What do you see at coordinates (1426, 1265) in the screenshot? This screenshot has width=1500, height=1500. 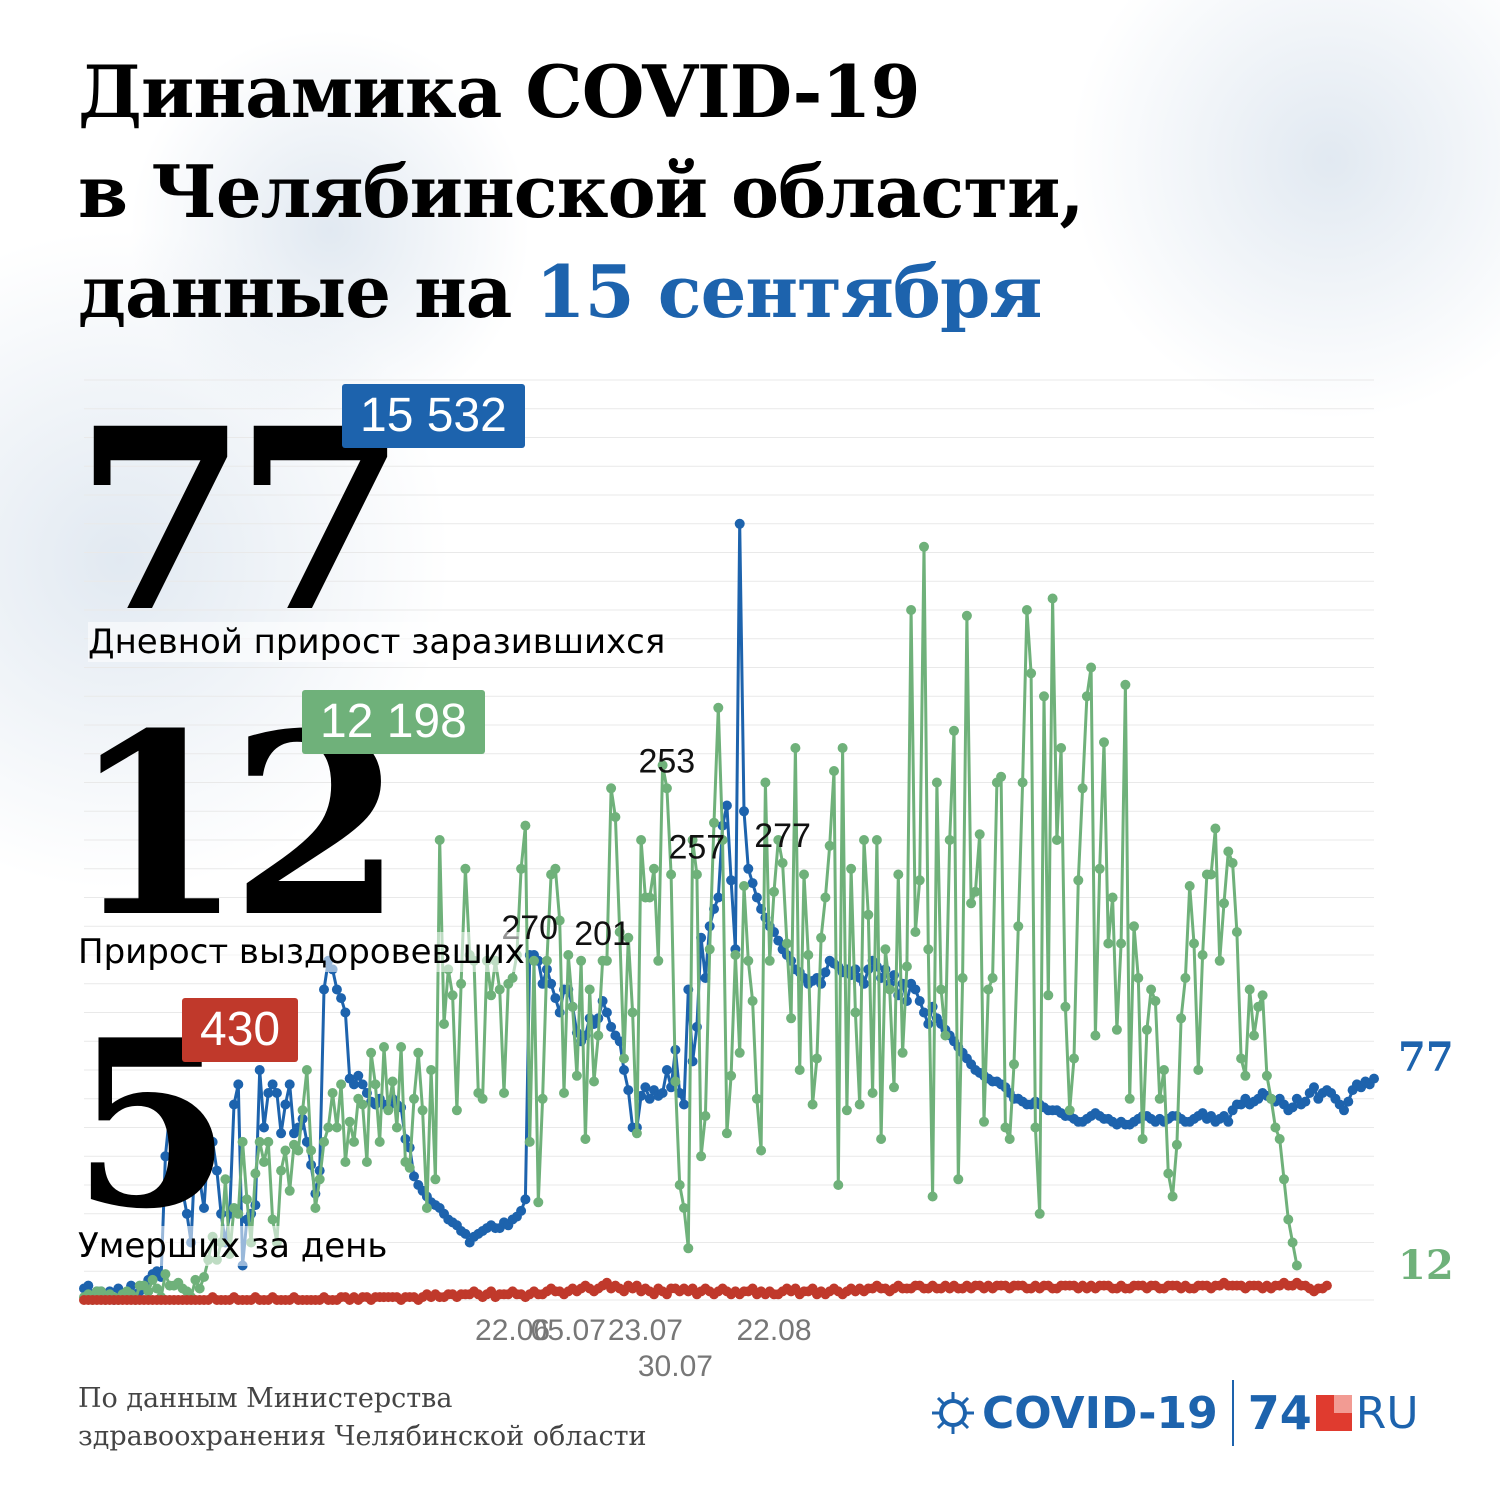 I see `recovered-end-label: 12` at bounding box center [1426, 1265].